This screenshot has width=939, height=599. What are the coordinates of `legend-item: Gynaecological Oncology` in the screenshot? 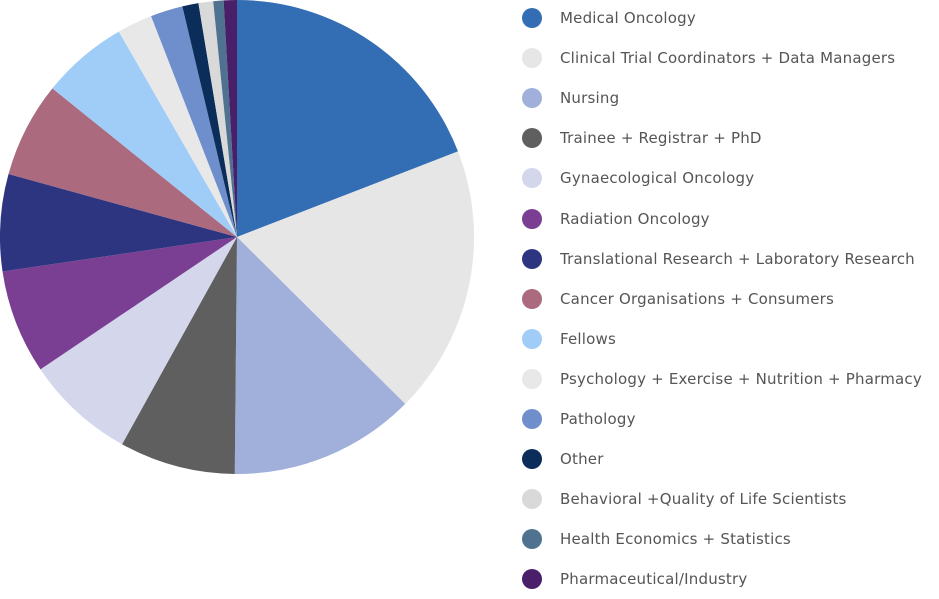 It's located at (722, 178).